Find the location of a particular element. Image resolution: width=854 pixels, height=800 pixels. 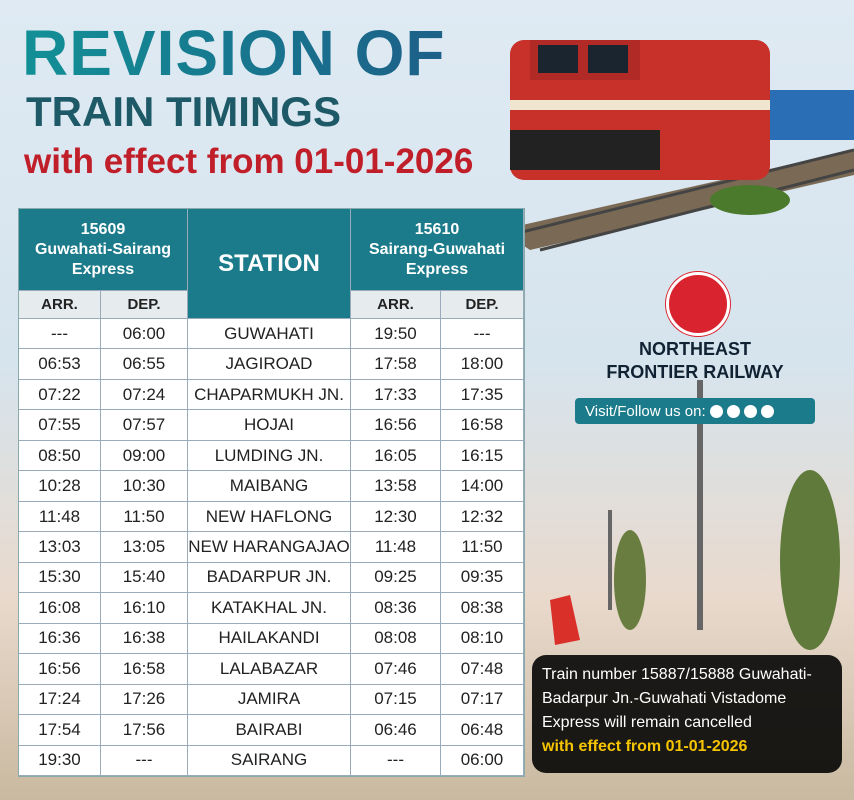

time-cell: 16:15 is located at coordinates (482, 456).